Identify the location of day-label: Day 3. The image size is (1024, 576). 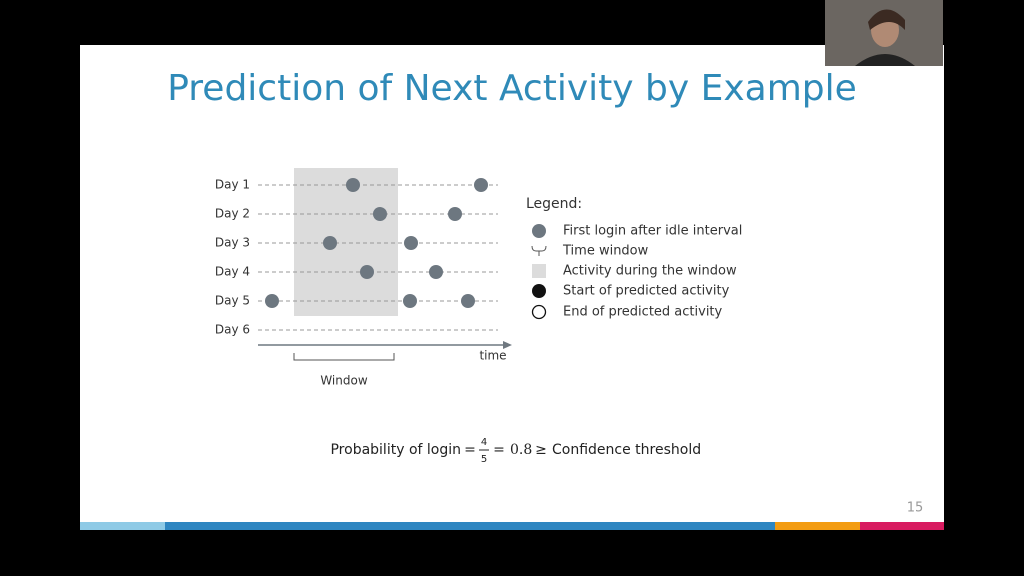
(232, 243).